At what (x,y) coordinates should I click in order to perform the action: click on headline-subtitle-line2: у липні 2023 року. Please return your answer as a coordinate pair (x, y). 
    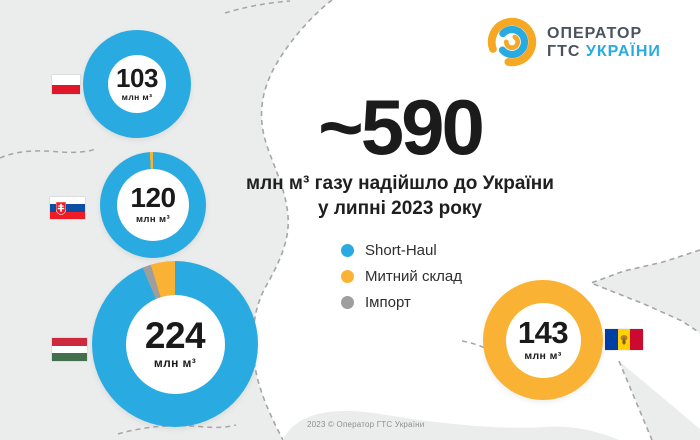
    Looking at the image, I should click on (400, 209).